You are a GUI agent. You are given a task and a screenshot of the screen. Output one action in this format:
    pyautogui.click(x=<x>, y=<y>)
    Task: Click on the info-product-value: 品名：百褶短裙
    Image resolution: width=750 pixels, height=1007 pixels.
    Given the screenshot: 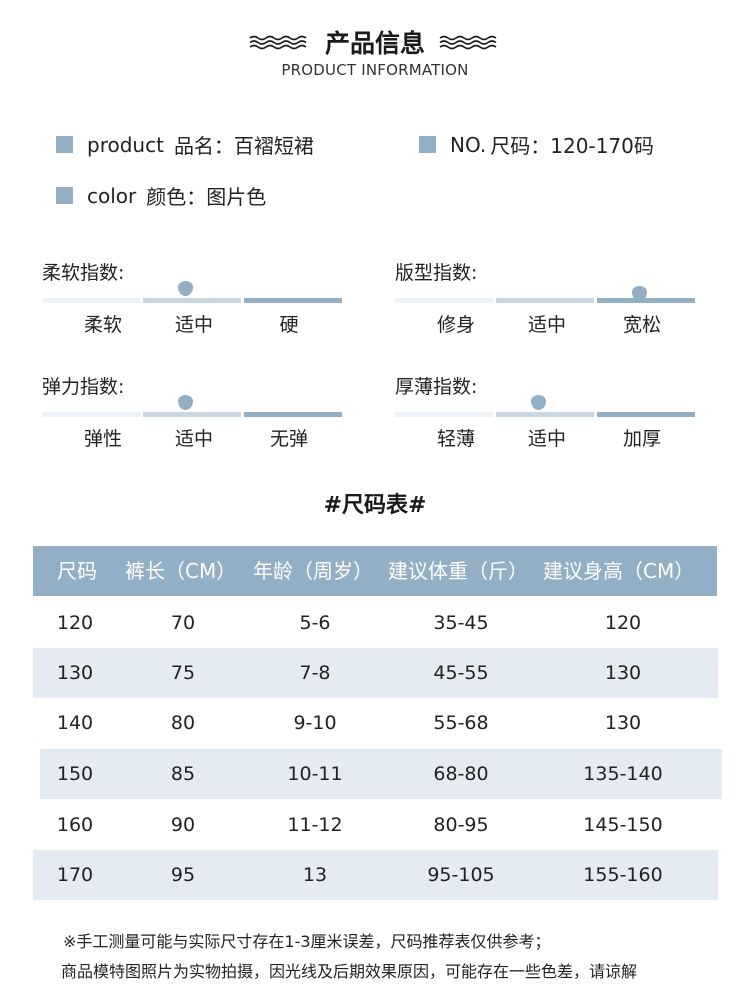 What is the action you would take?
    pyautogui.click(x=243, y=146)
    